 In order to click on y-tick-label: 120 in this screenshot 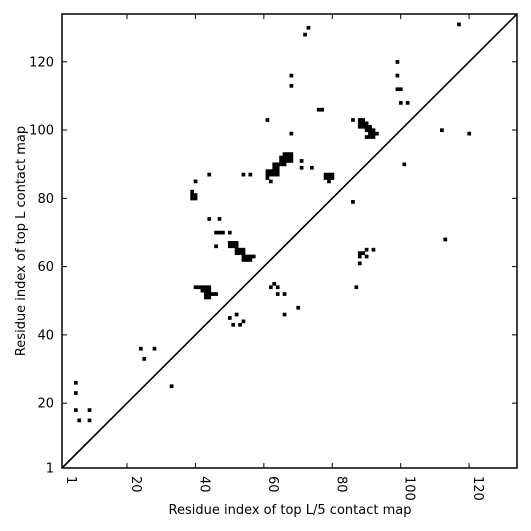, I will do `click(41, 62)`.